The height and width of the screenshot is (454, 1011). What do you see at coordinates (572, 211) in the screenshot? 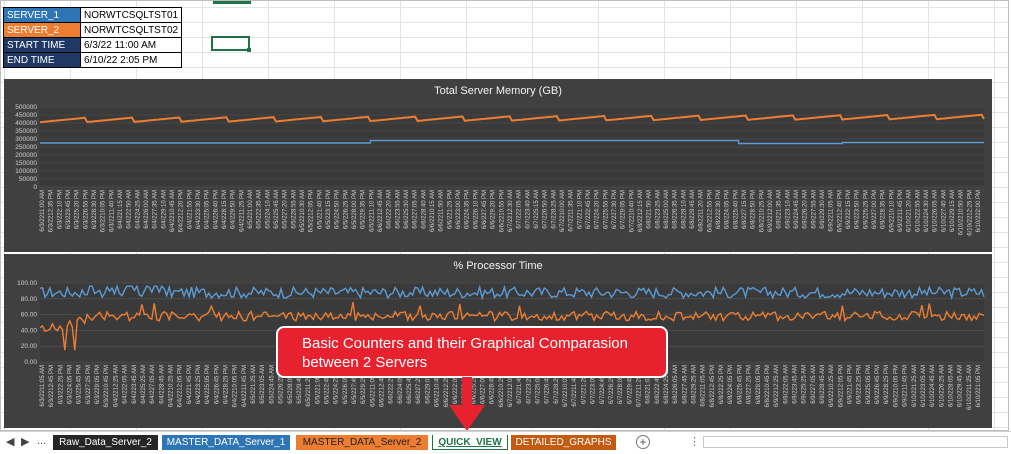
I see `memory-x-tick-label: 6/7/2211:35 AM` at bounding box center [572, 211].